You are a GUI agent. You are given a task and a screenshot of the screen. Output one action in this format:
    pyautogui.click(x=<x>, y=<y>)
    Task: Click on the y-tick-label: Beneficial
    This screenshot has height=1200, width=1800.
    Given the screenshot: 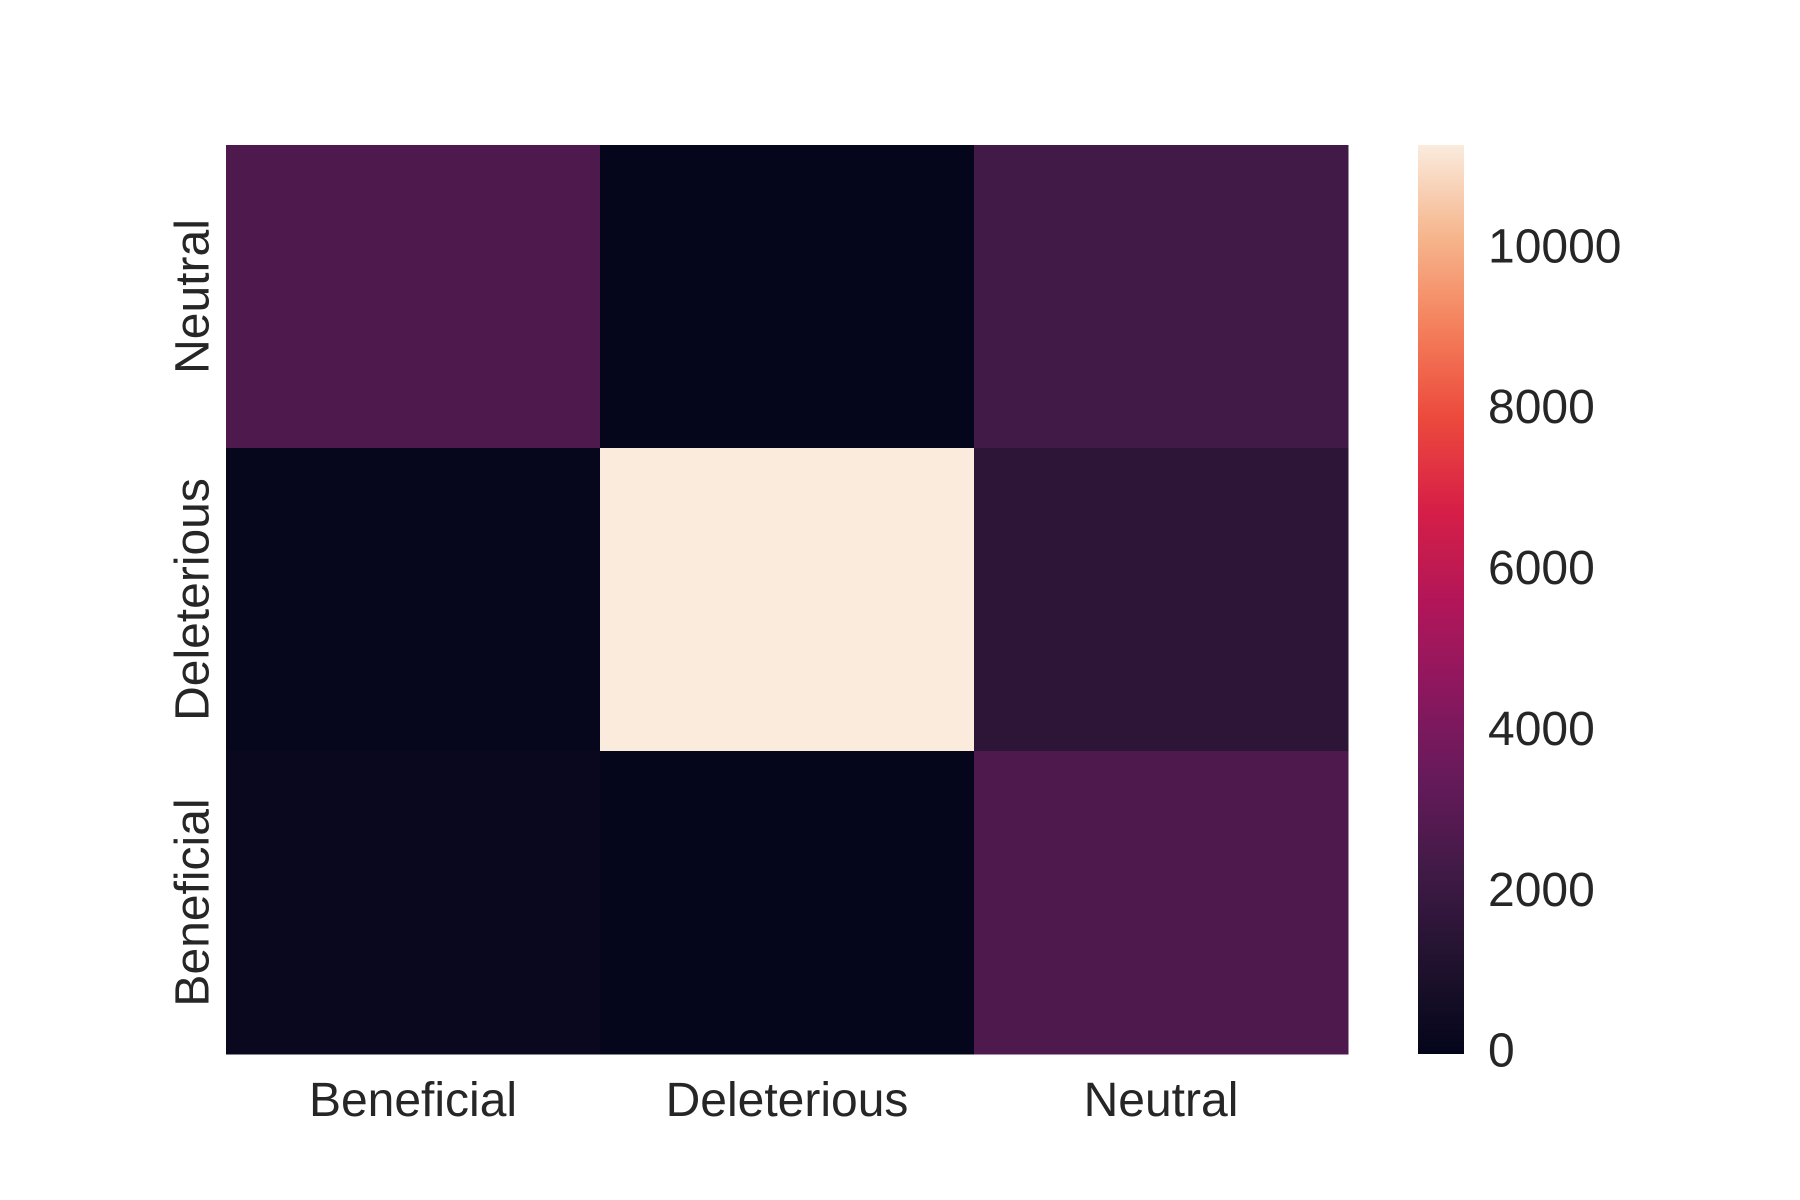 What is the action you would take?
    pyautogui.click(x=193, y=902)
    